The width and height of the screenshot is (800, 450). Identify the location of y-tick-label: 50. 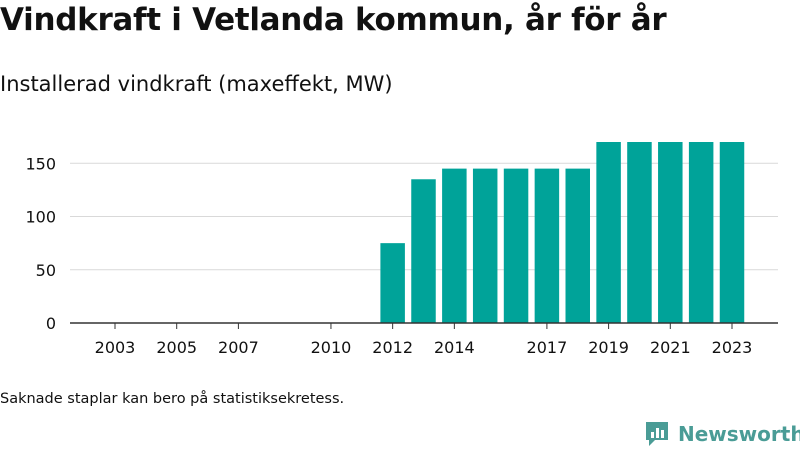
(46, 270).